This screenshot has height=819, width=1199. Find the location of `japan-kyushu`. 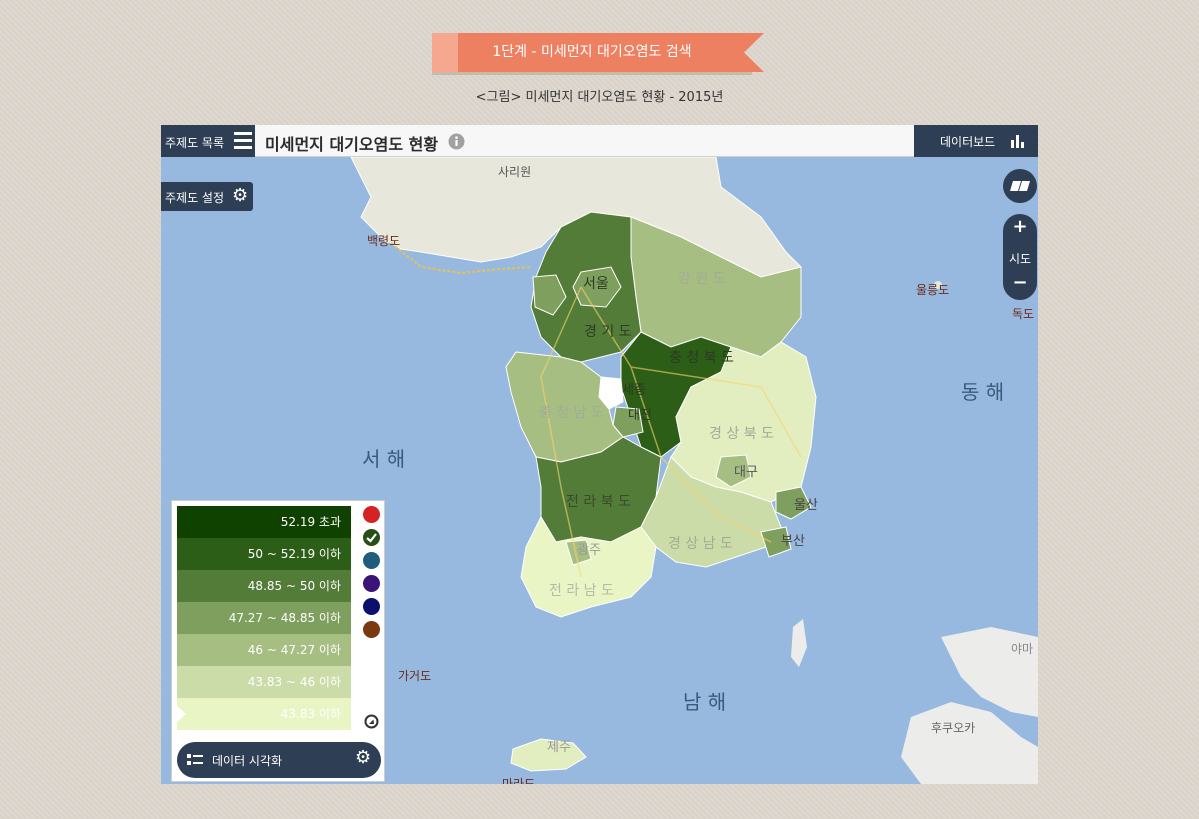

japan-kyushu is located at coordinates (969, 743).